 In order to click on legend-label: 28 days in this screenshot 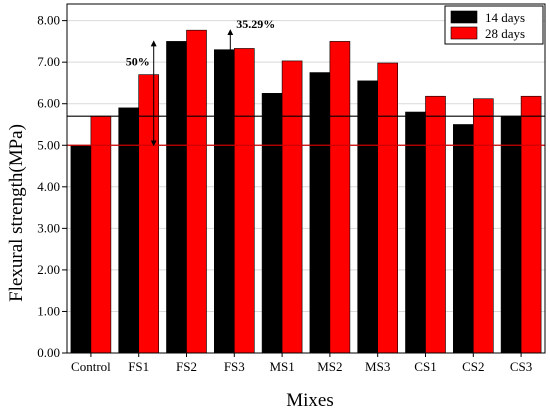, I will do `click(505, 33)`.